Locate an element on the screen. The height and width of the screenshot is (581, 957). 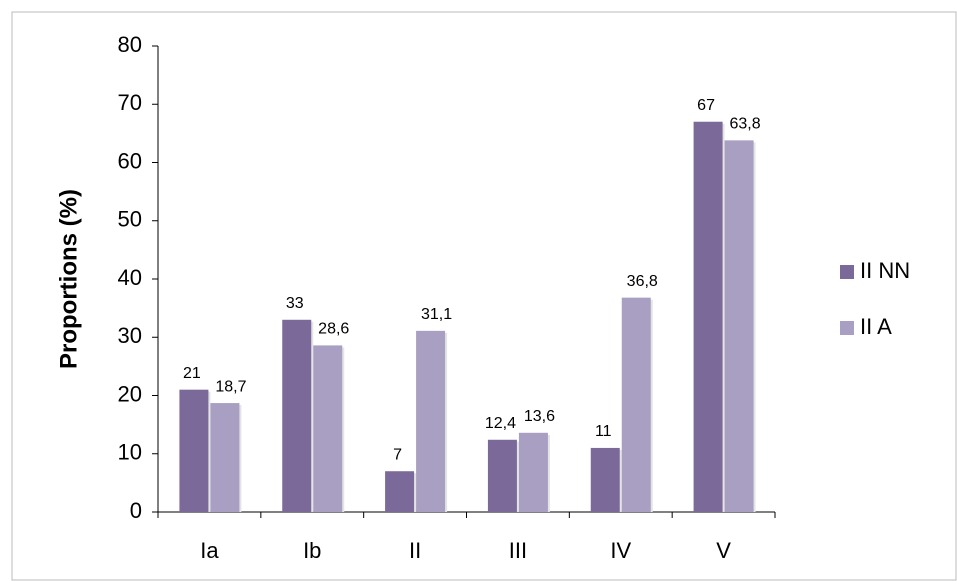
x-tick-label: III is located at coordinates (518, 550).